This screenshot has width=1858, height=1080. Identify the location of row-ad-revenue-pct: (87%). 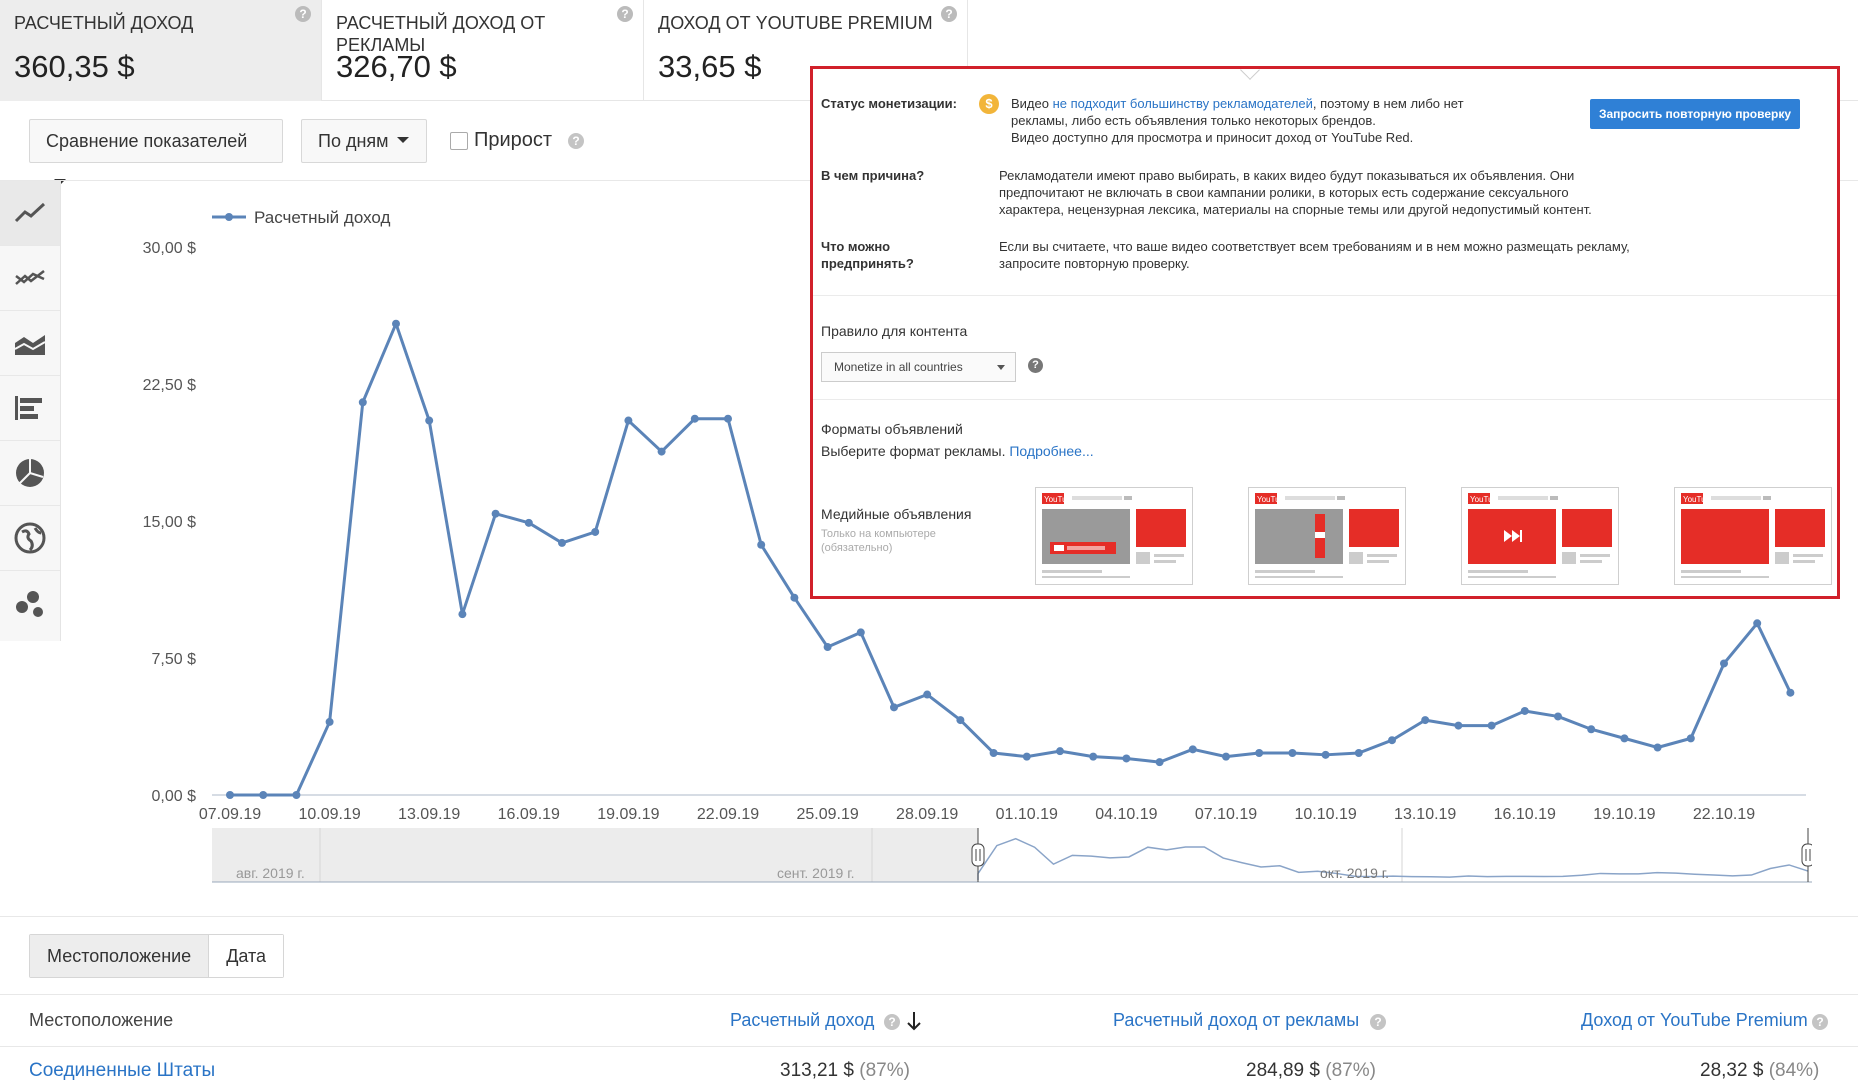
(1350, 1070).